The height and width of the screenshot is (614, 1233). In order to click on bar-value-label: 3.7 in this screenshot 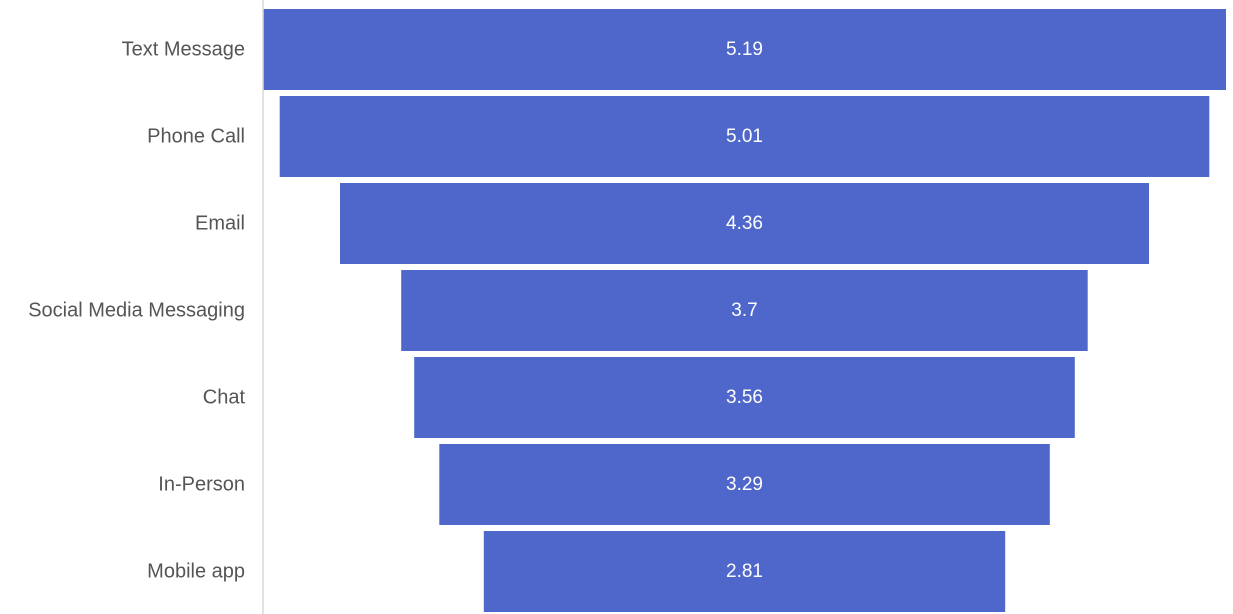, I will do `click(744, 310)`.